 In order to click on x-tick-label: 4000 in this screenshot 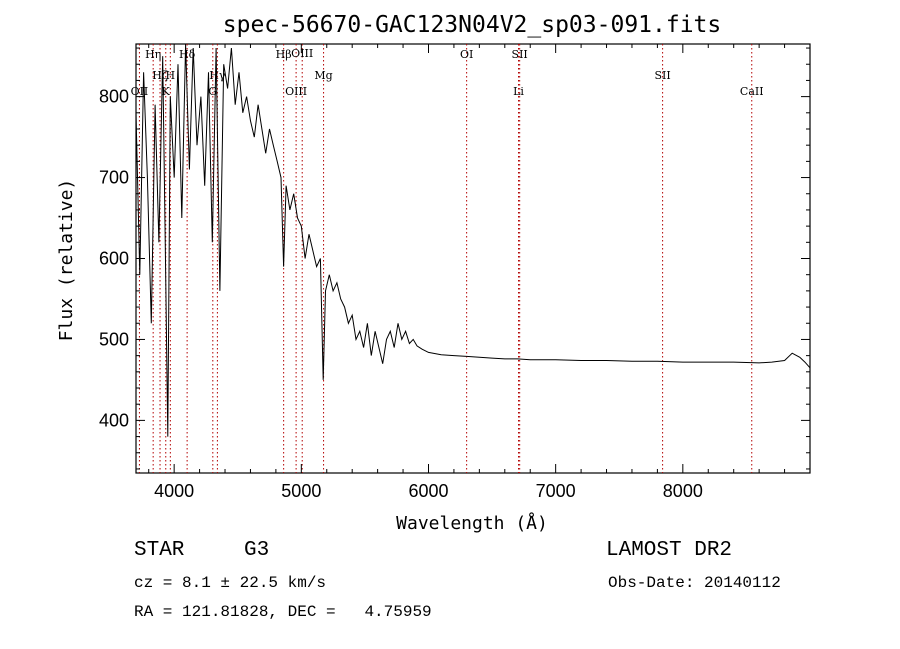, I will do `click(174, 491)`.